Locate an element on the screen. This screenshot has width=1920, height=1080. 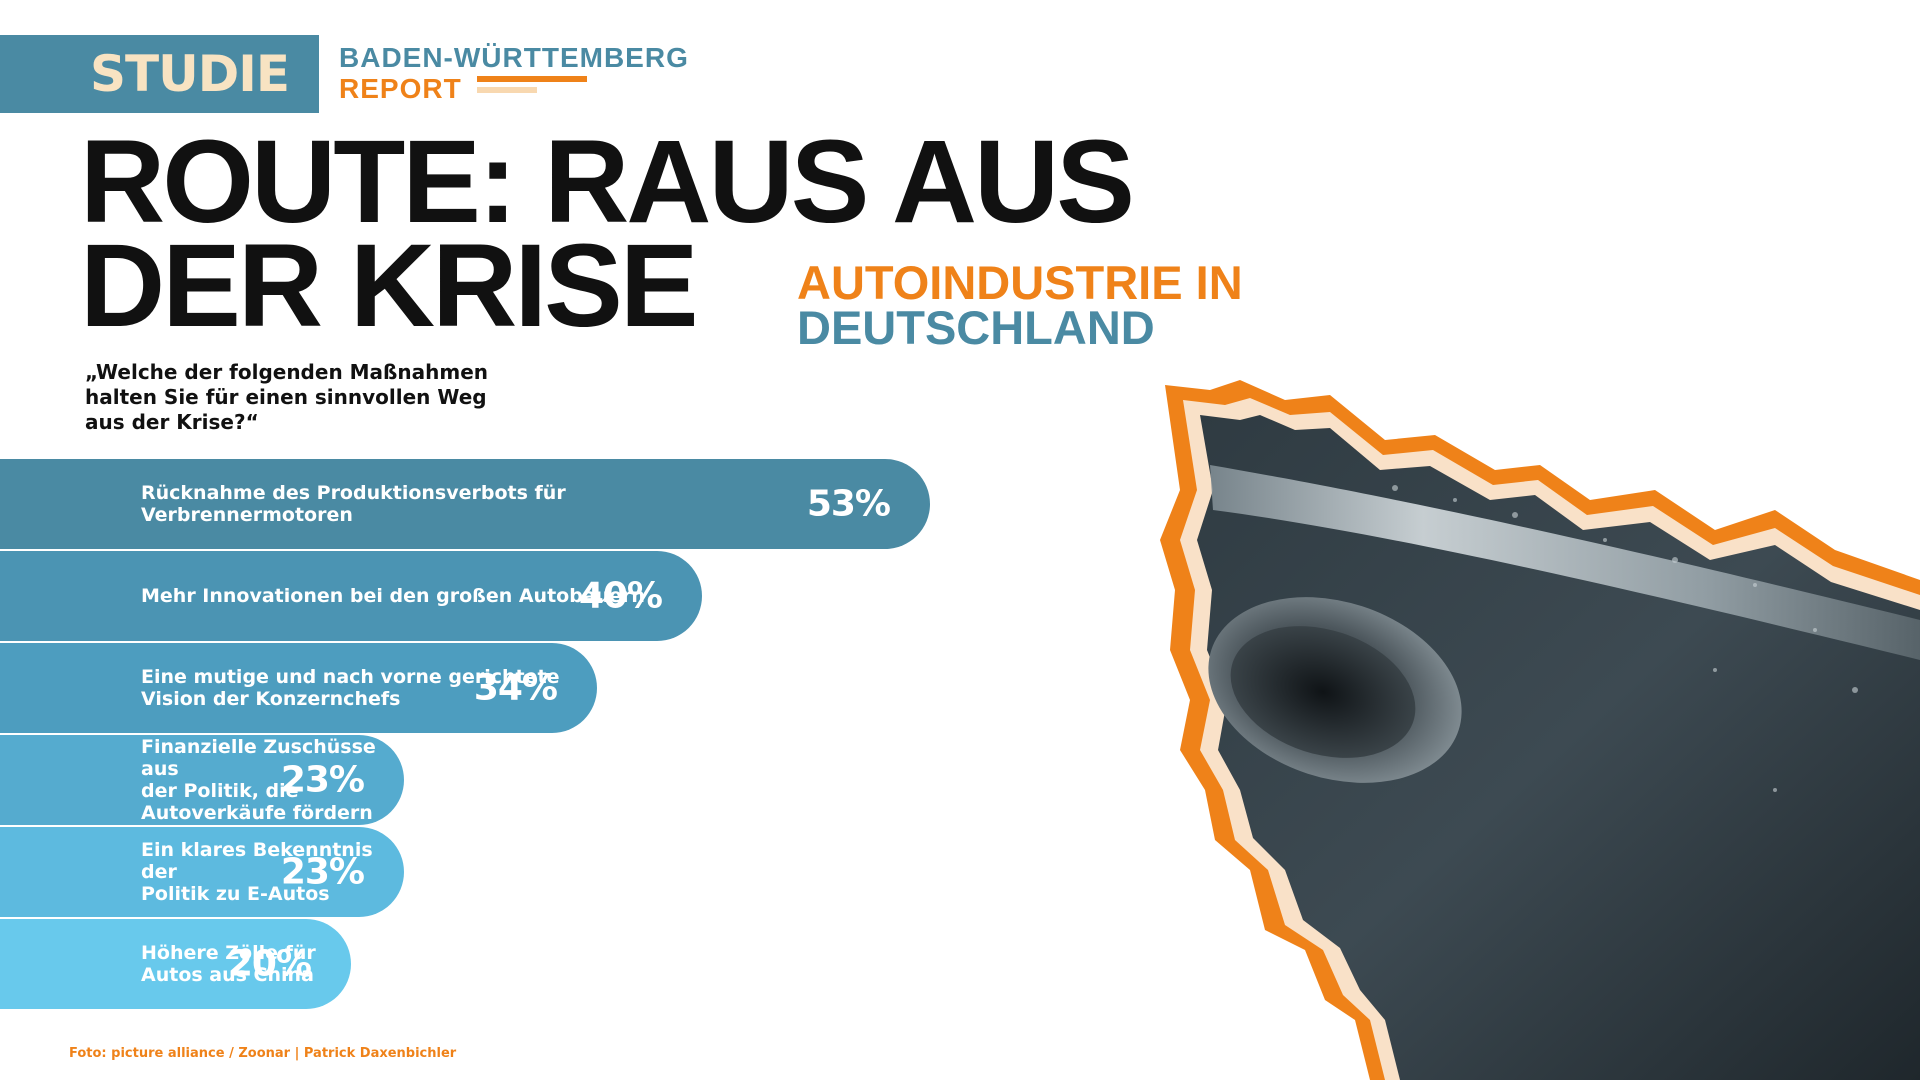
headline-line-1: ROUTE: RAUS AUS is located at coordinates (607, 182).